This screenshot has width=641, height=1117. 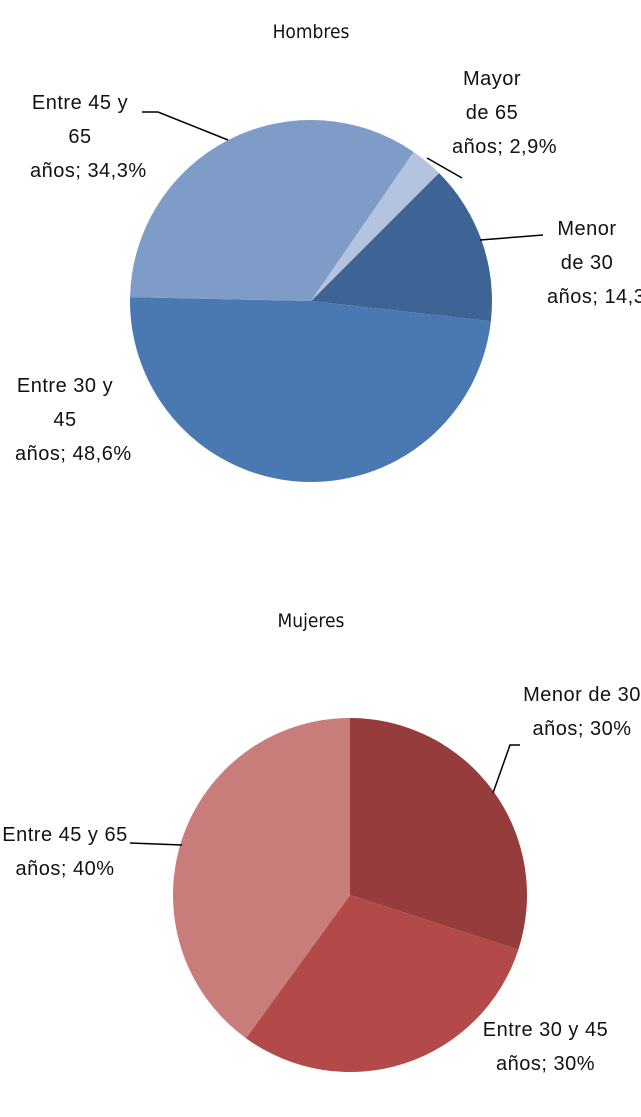 I want to click on chart-title: Hombres, so click(x=311, y=32).